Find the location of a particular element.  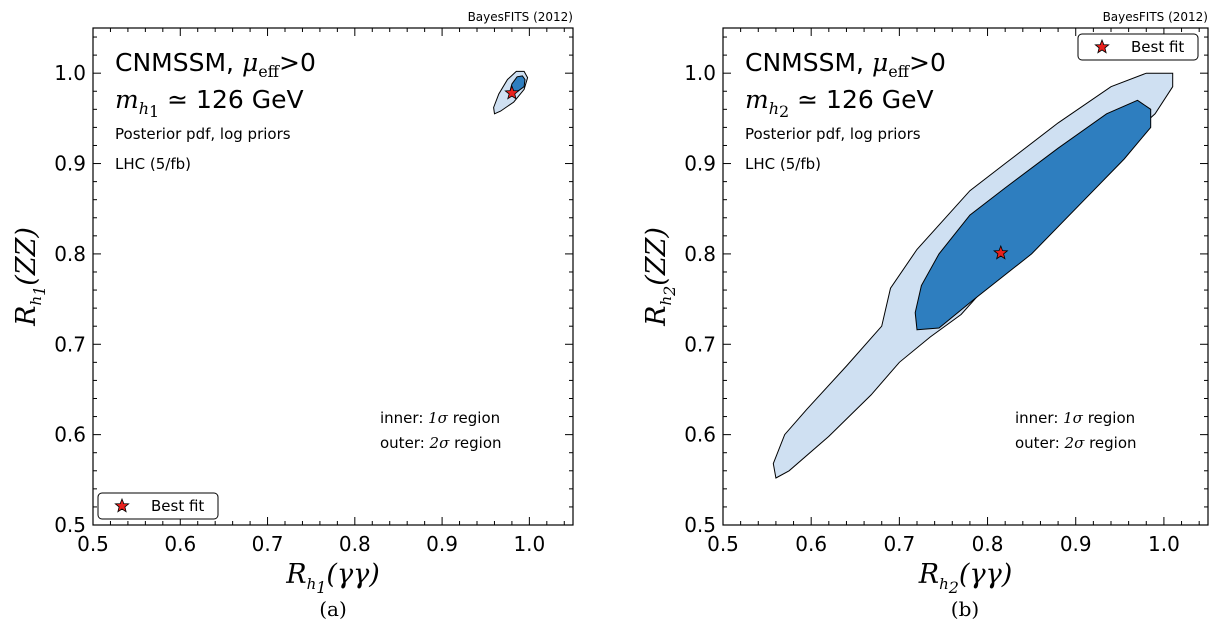

x-axis-label: Rh2(γγ) is located at coordinates (965, 578).